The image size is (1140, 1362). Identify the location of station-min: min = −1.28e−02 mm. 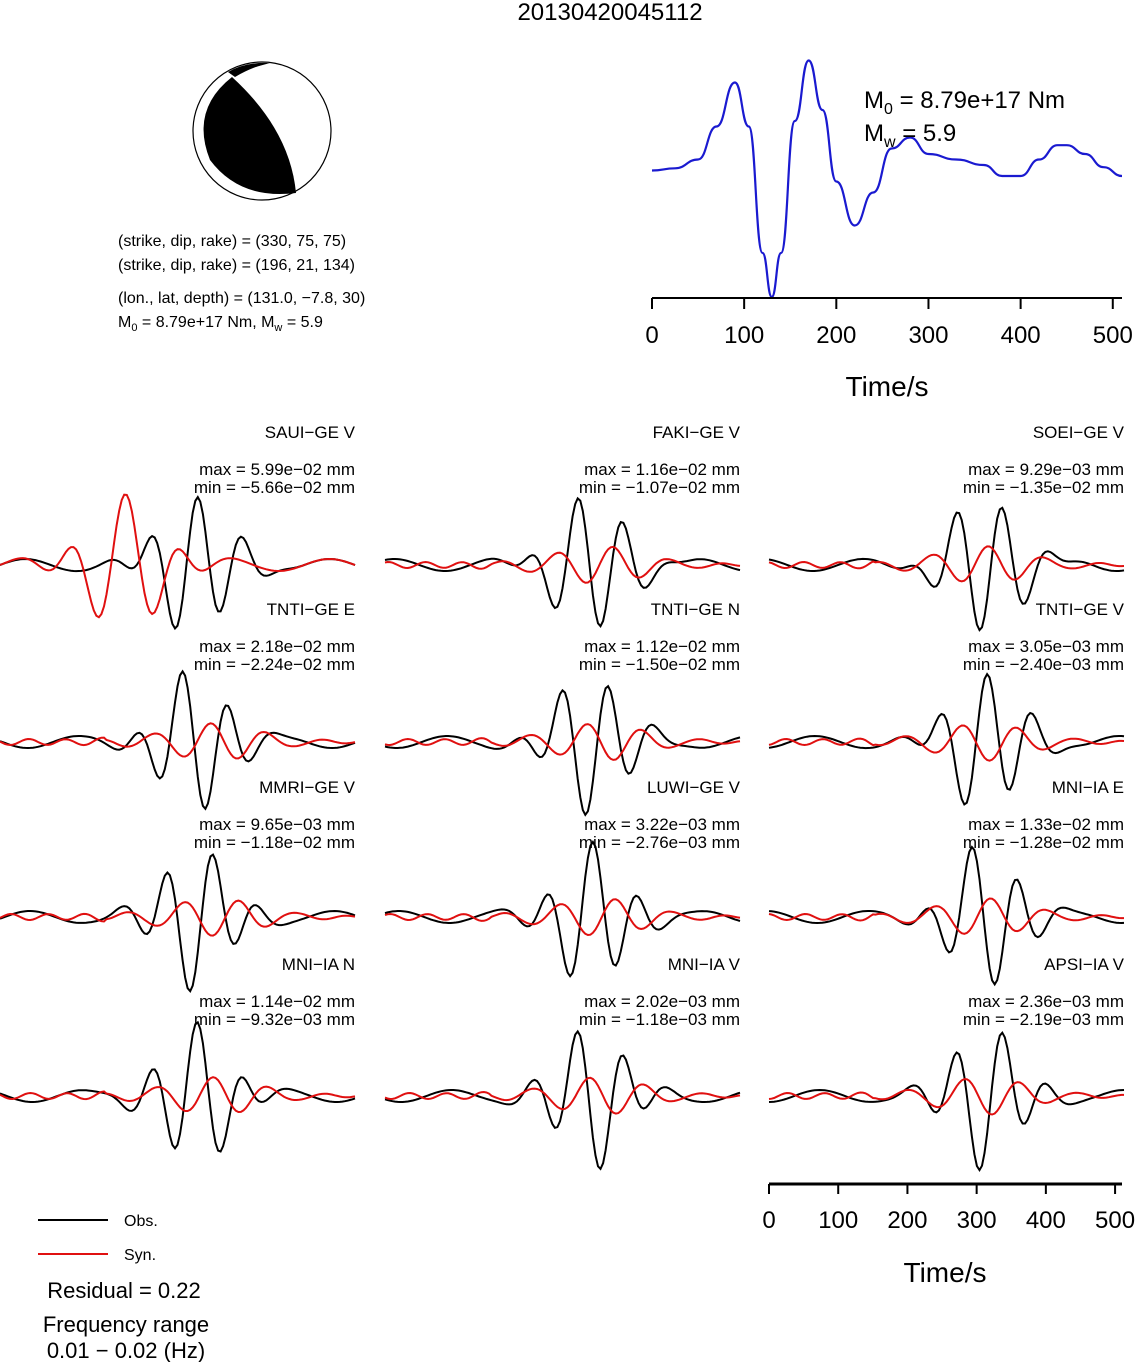
(1043, 842).